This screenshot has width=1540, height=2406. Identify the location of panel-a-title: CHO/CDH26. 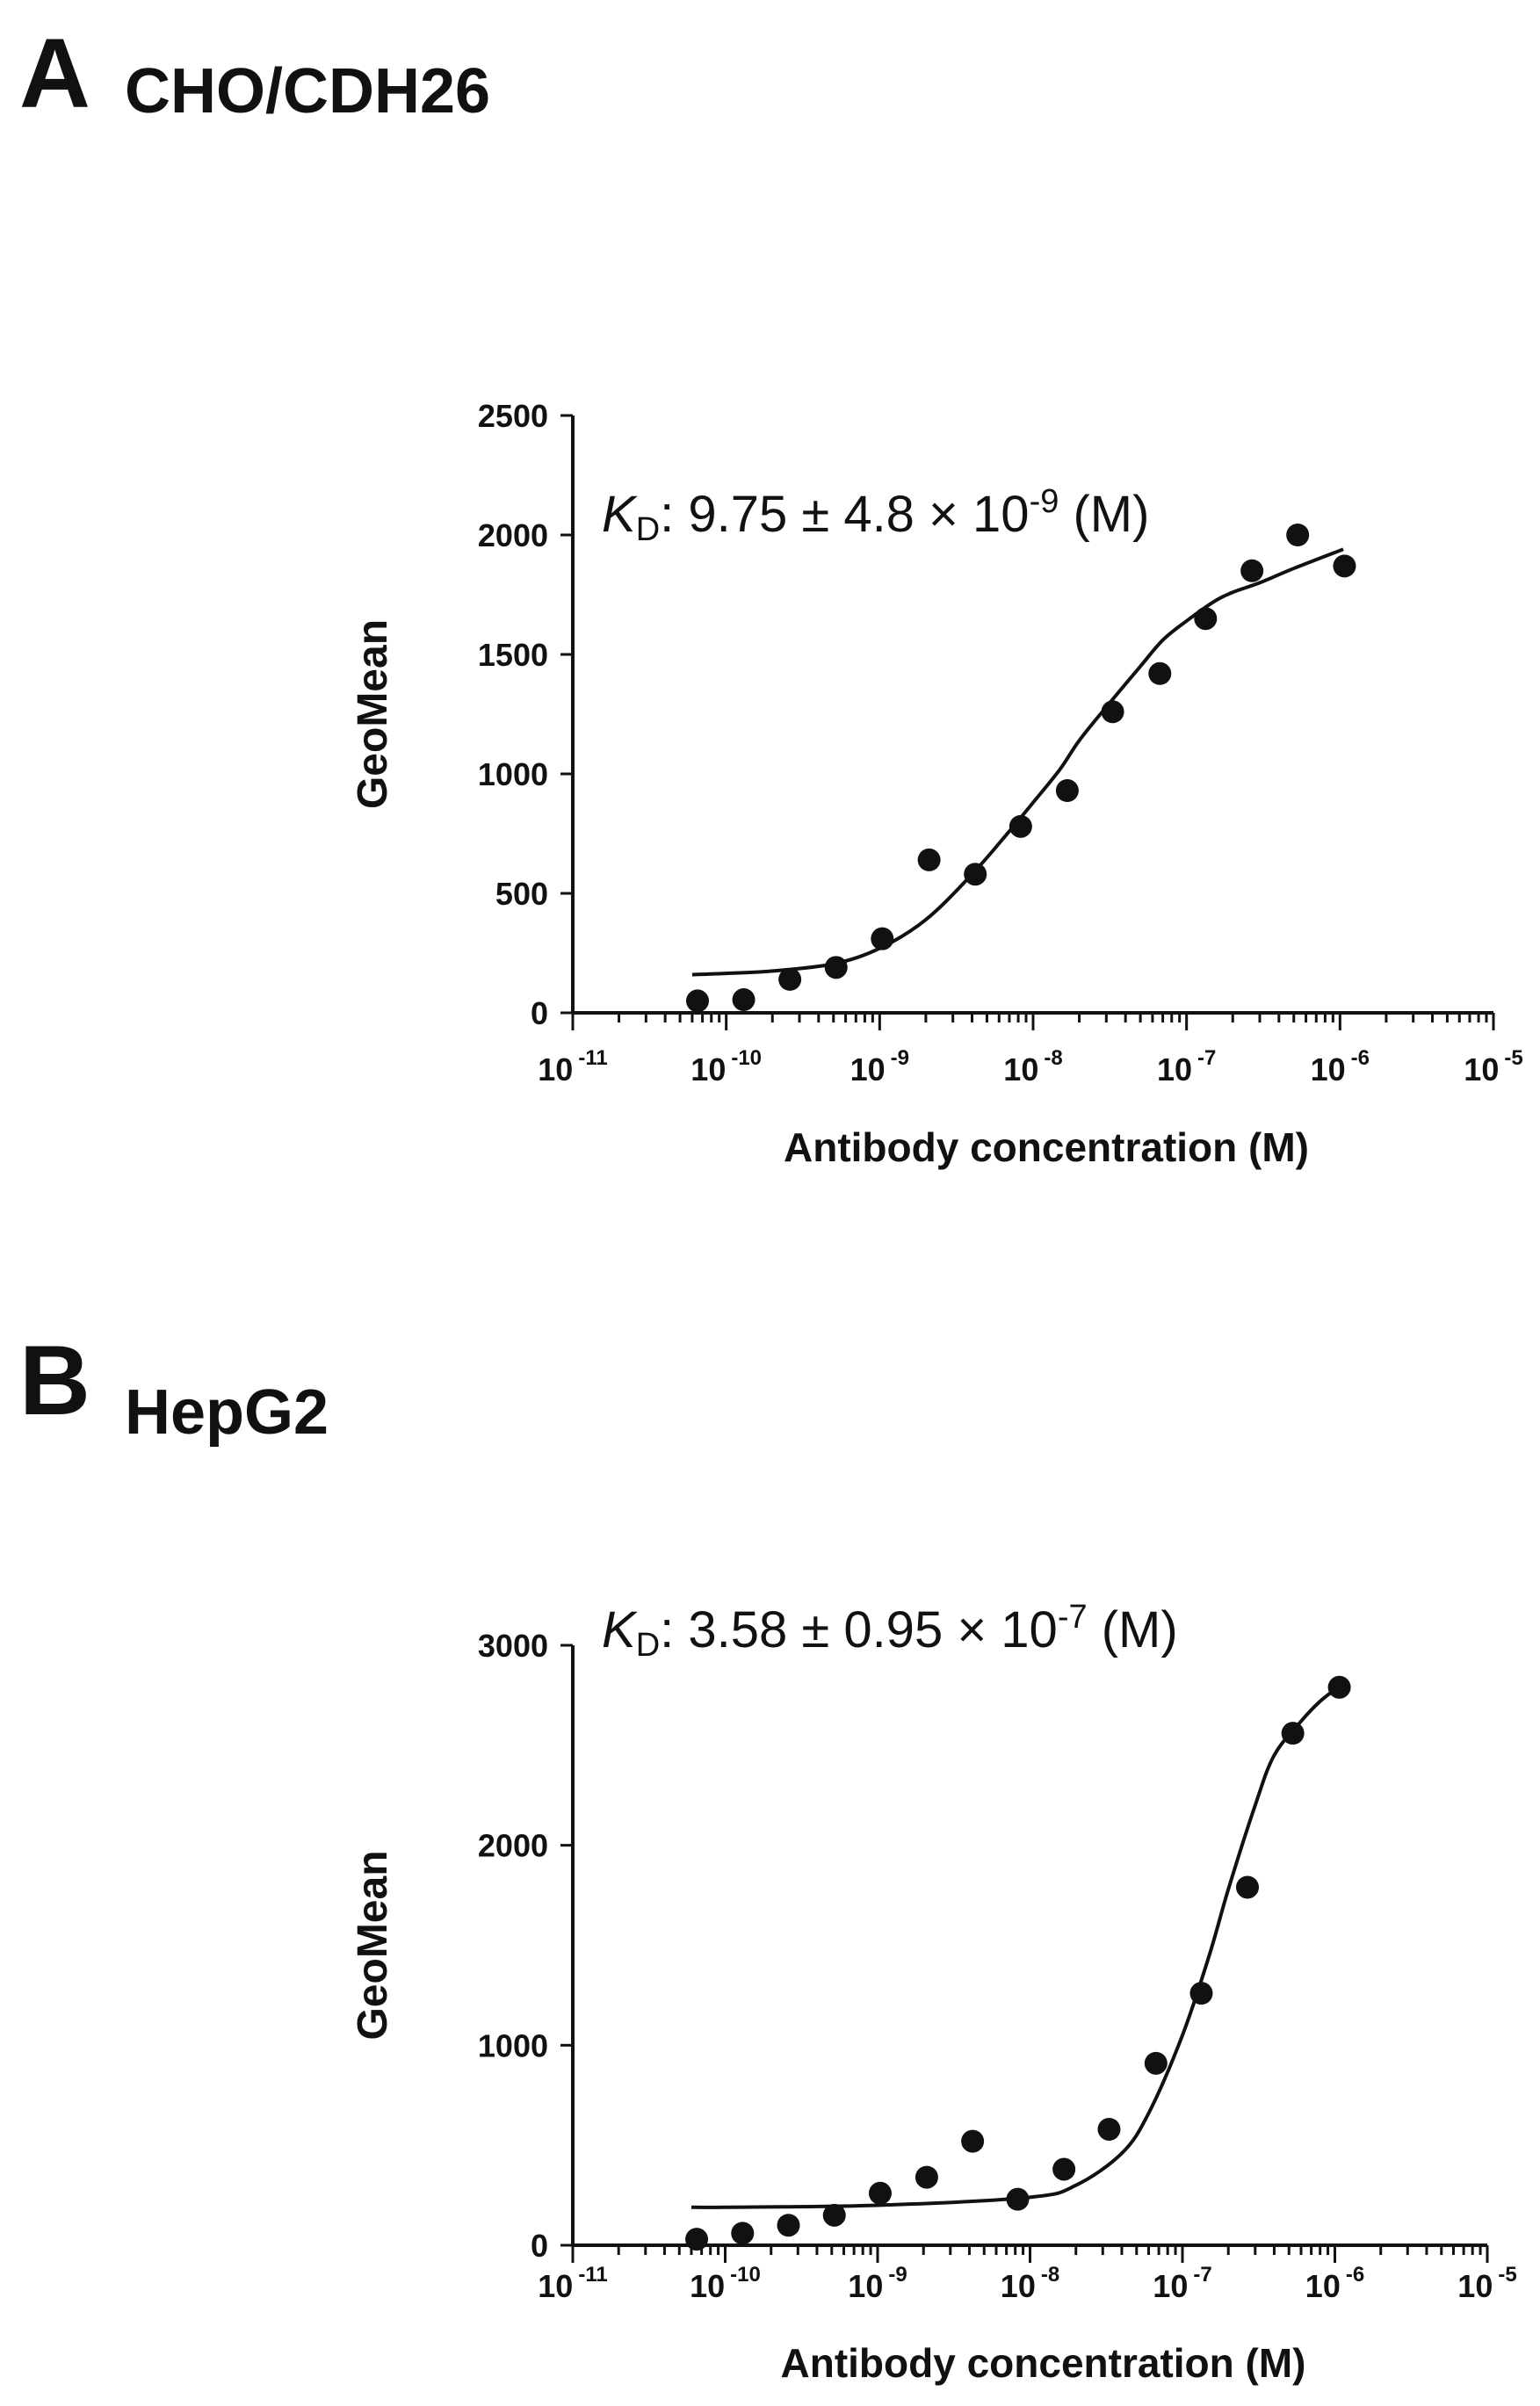
(308, 91).